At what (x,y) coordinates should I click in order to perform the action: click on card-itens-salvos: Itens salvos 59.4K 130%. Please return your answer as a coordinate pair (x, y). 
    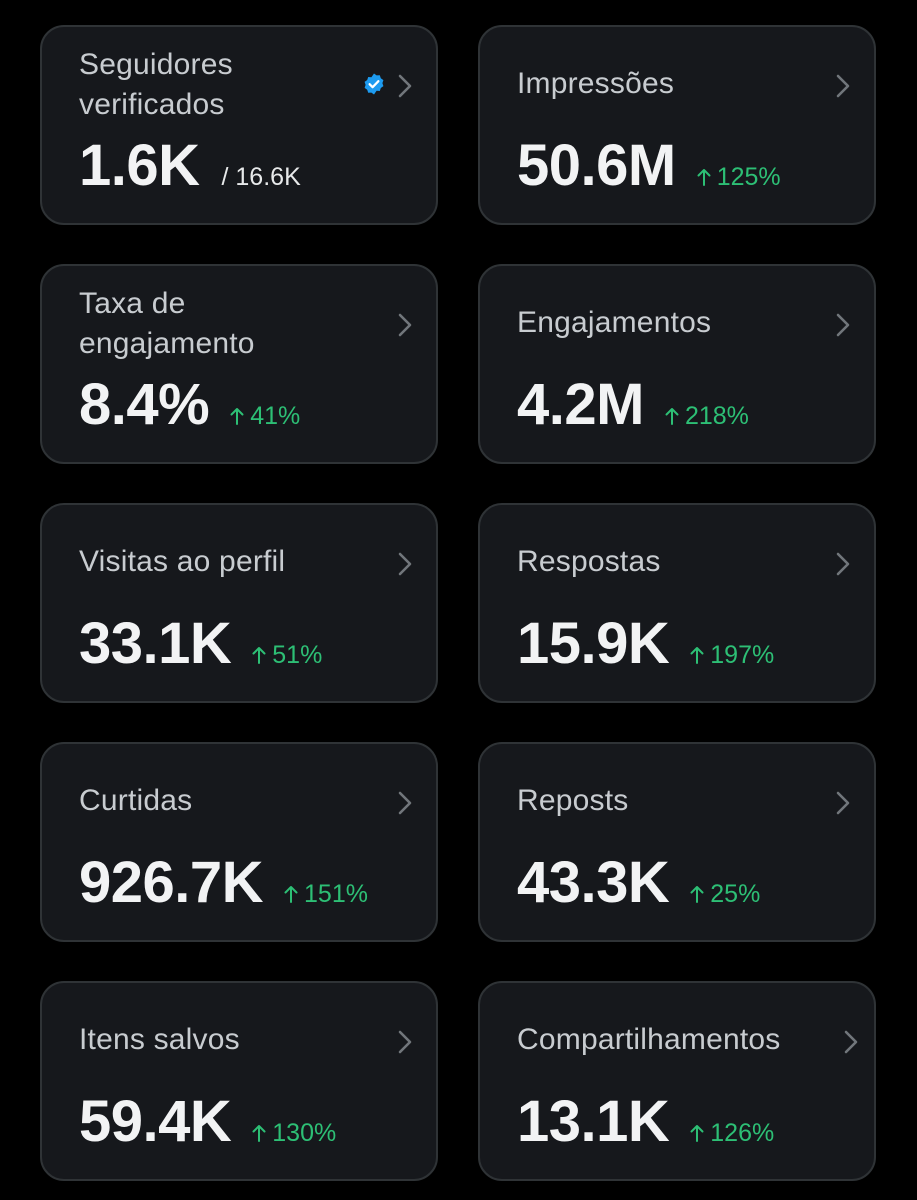
    Looking at the image, I should click on (239, 1081).